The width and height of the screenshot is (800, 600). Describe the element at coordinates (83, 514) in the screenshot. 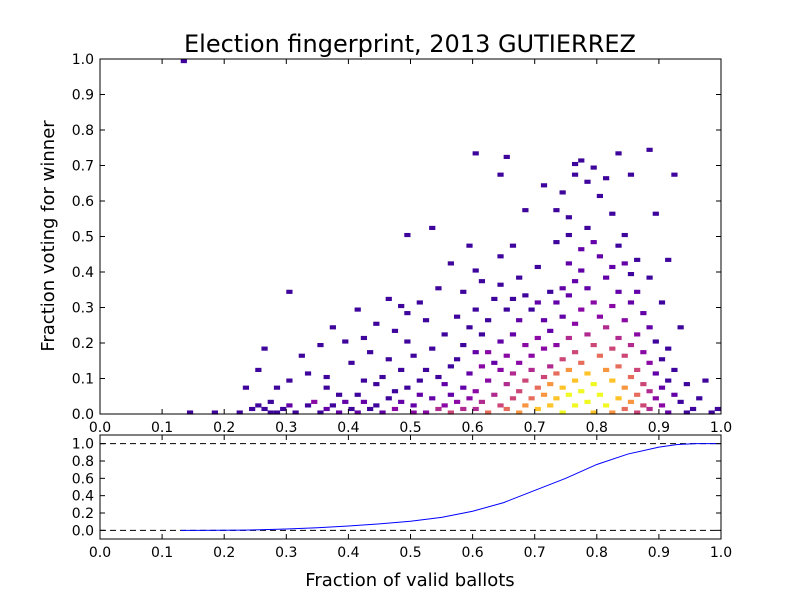

I see `cumulative-y-tick-label: 0.2` at that location.